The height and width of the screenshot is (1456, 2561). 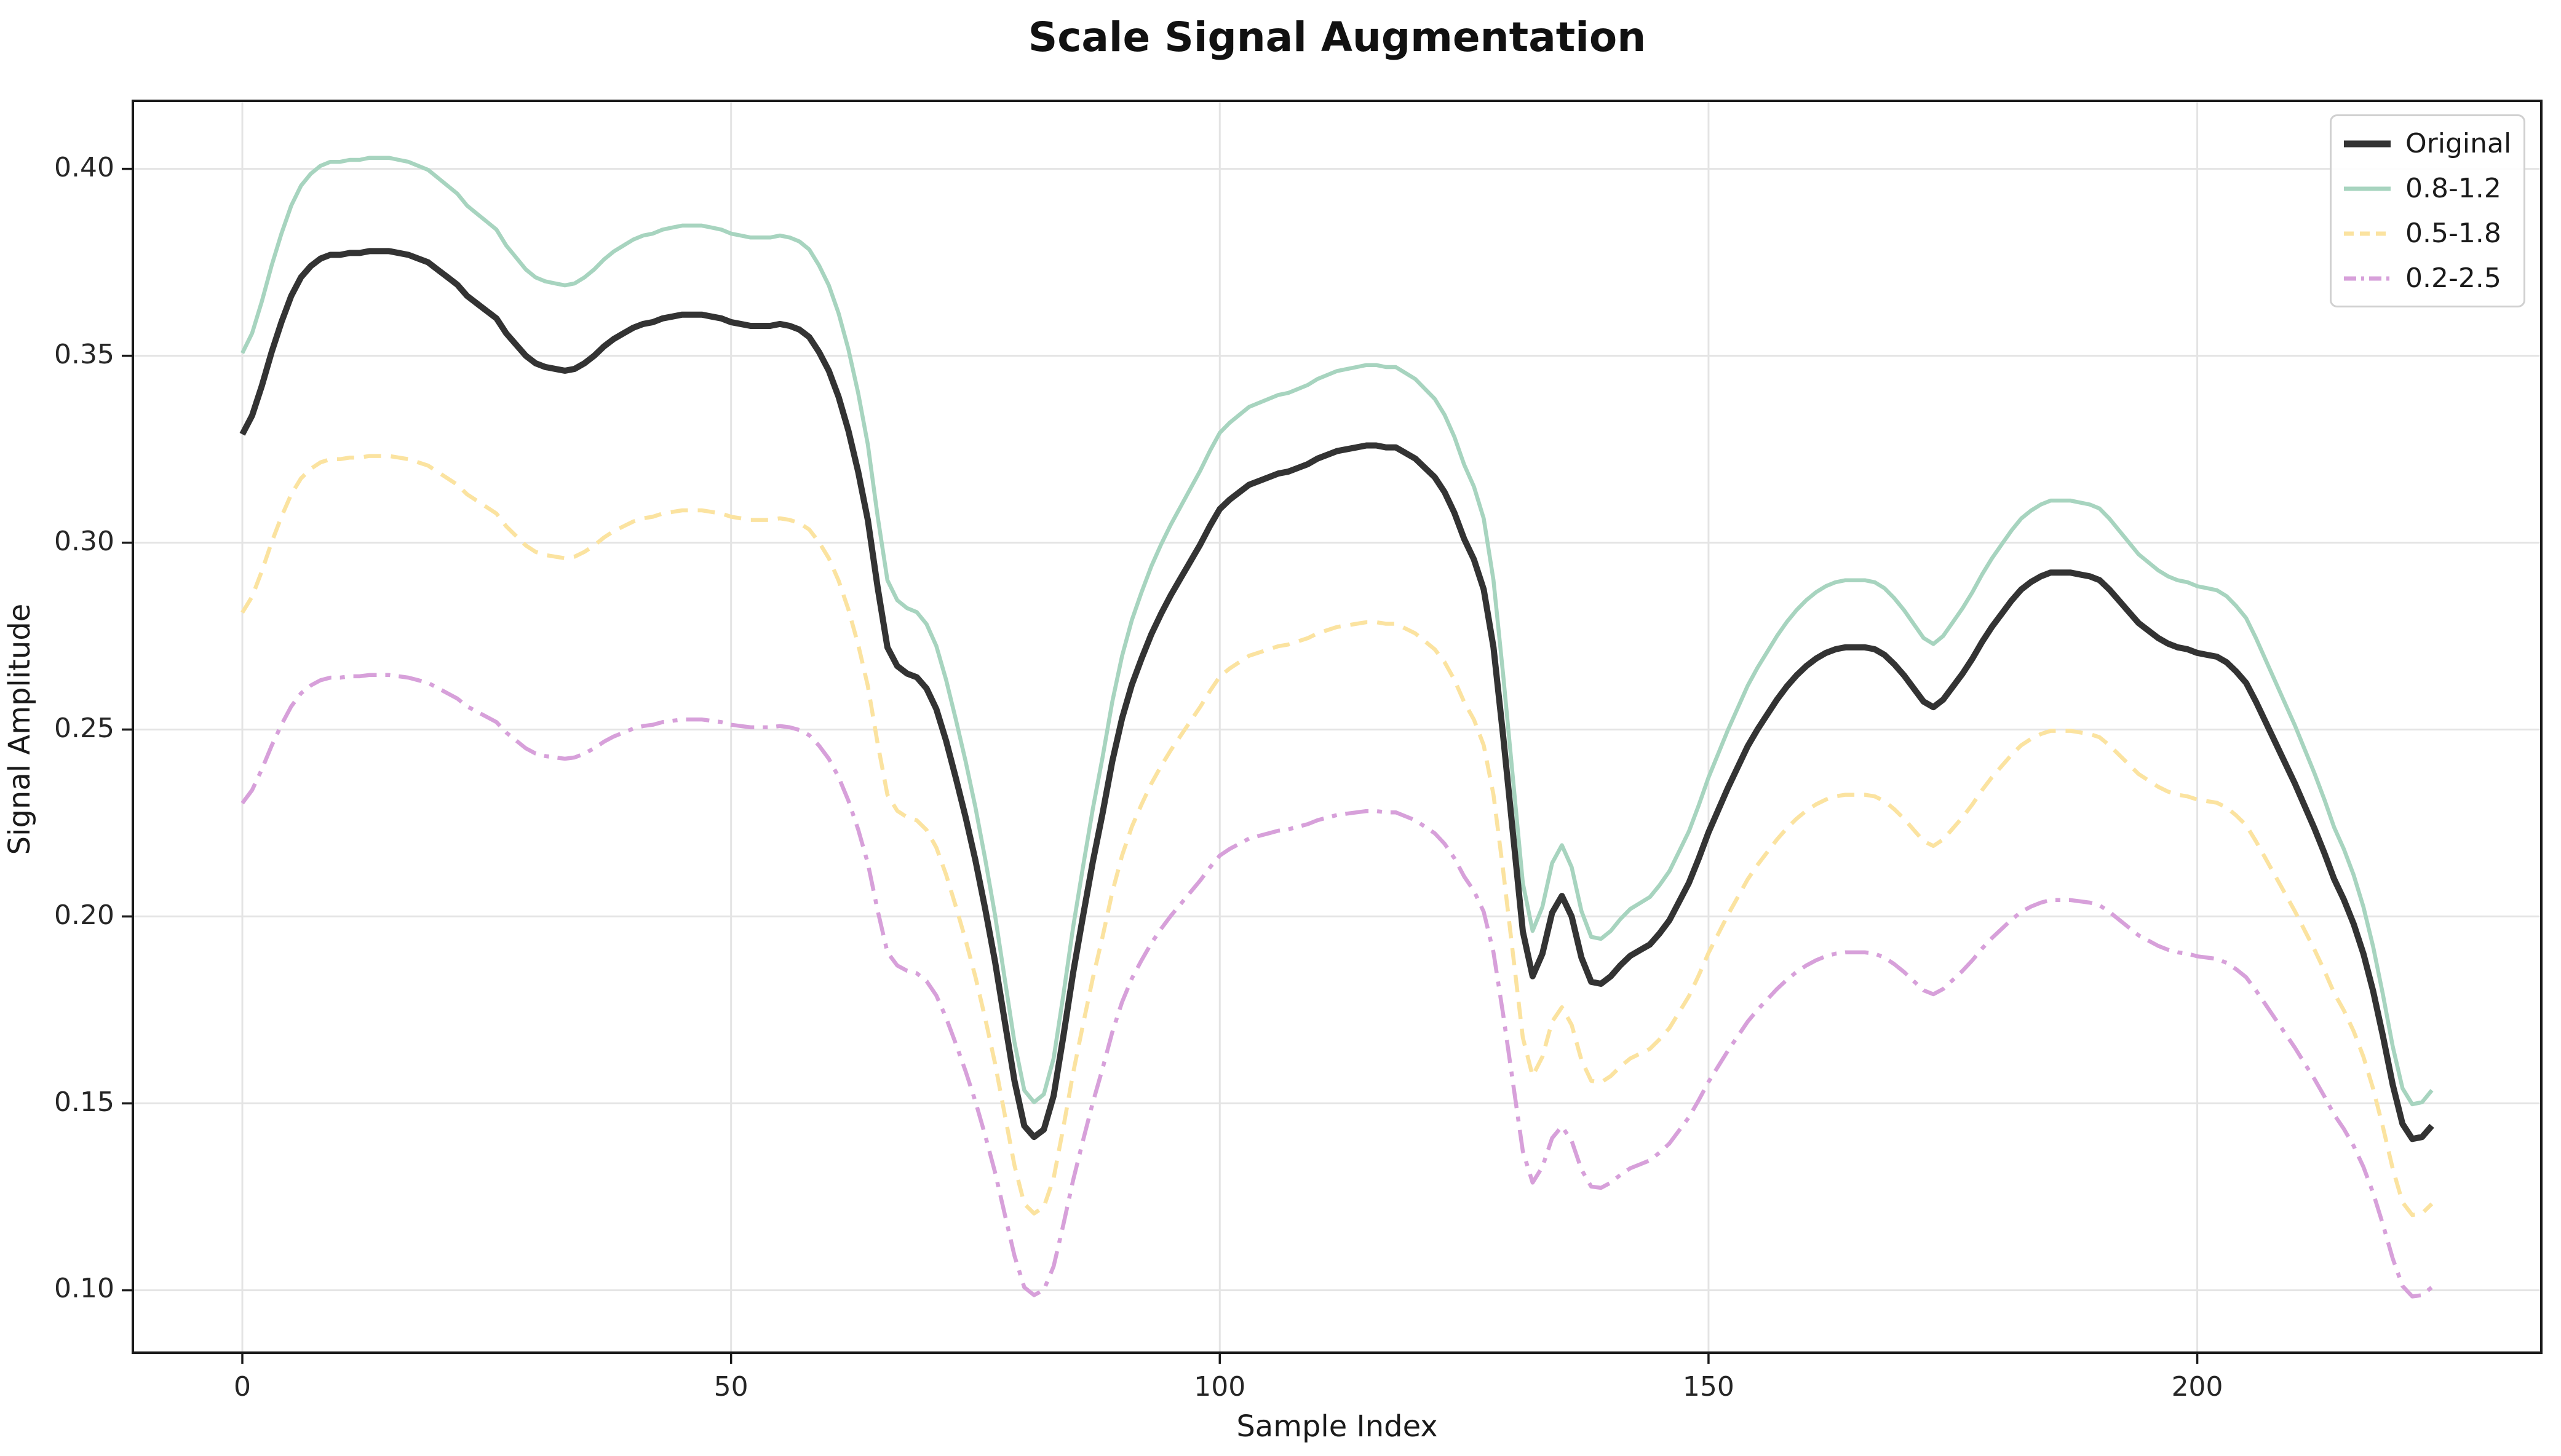 What do you see at coordinates (1708, 1387) in the screenshot?
I see `x-tick-label: 150` at bounding box center [1708, 1387].